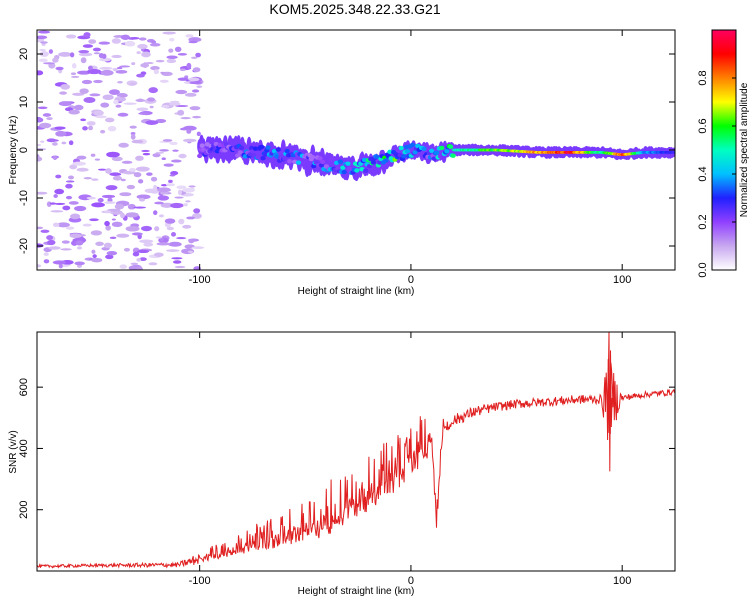  Describe the element at coordinates (724, 150) in the screenshot. I see `colorbar-gradient` at that location.